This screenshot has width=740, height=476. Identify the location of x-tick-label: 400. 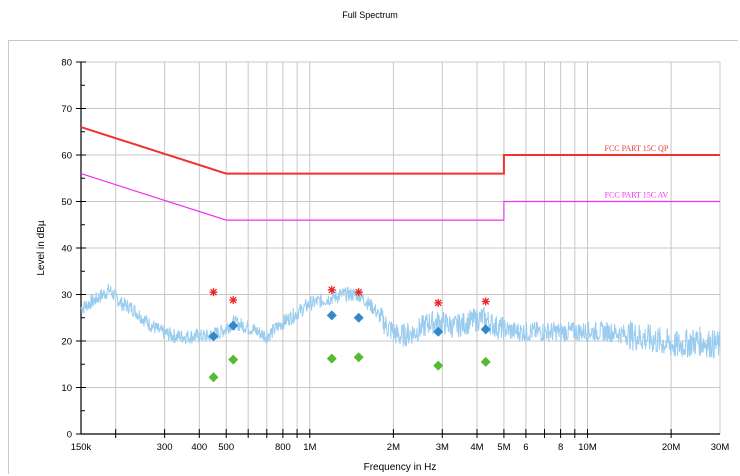
(199, 447).